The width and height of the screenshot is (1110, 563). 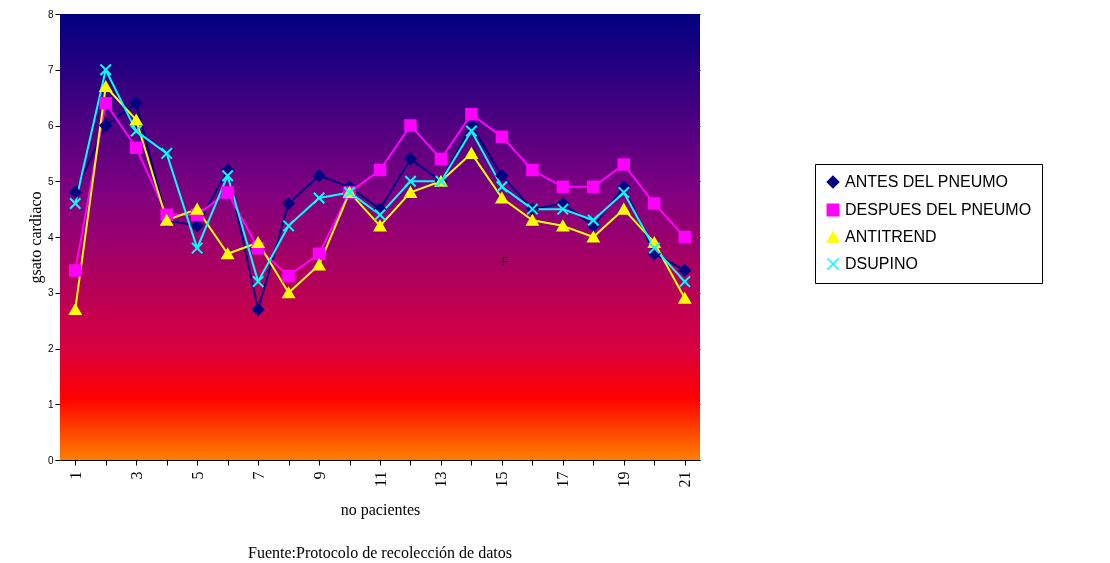 What do you see at coordinates (624, 479) in the screenshot?
I see `x-tick-label: 19` at bounding box center [624, 479].